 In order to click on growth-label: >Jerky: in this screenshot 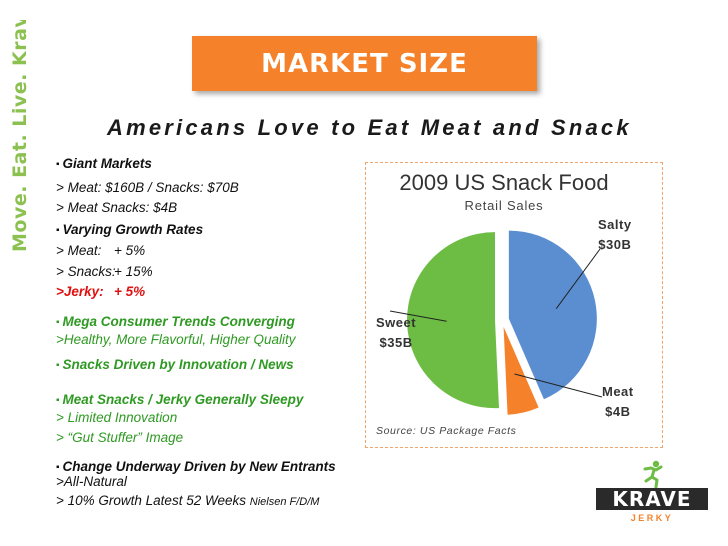, I will do `click(80, 291)`.